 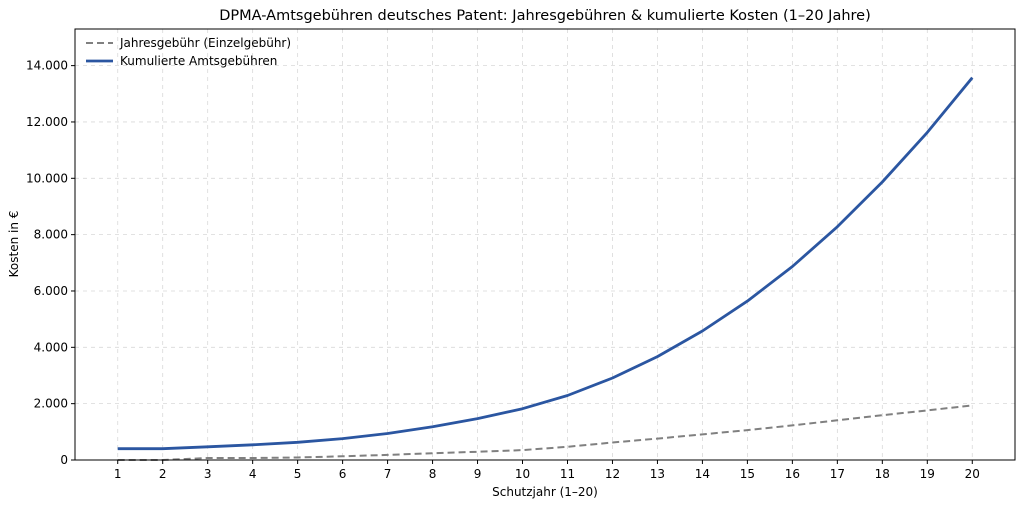 What do you see at coordinates (567, 474) in the screenshot?
I see `x-tick-label: 11` at bounding box center [567, 474].